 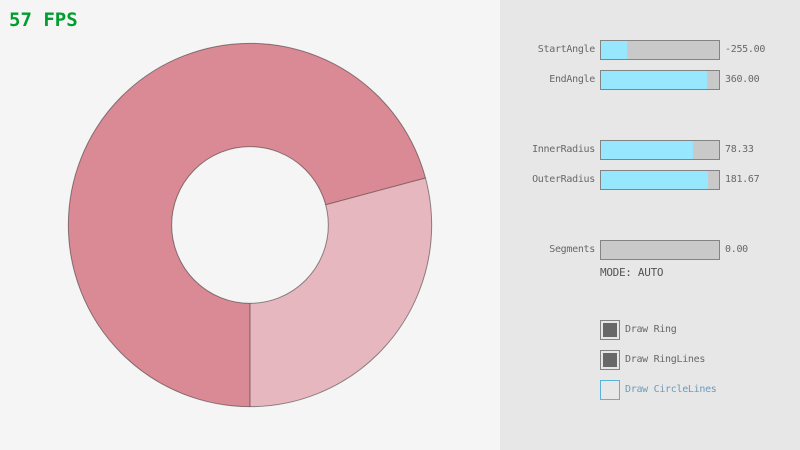 What do you see at coordinates (736, 249) in the screenshot?
I see `segments-value: 0.00` at bounding box center [736, 249].